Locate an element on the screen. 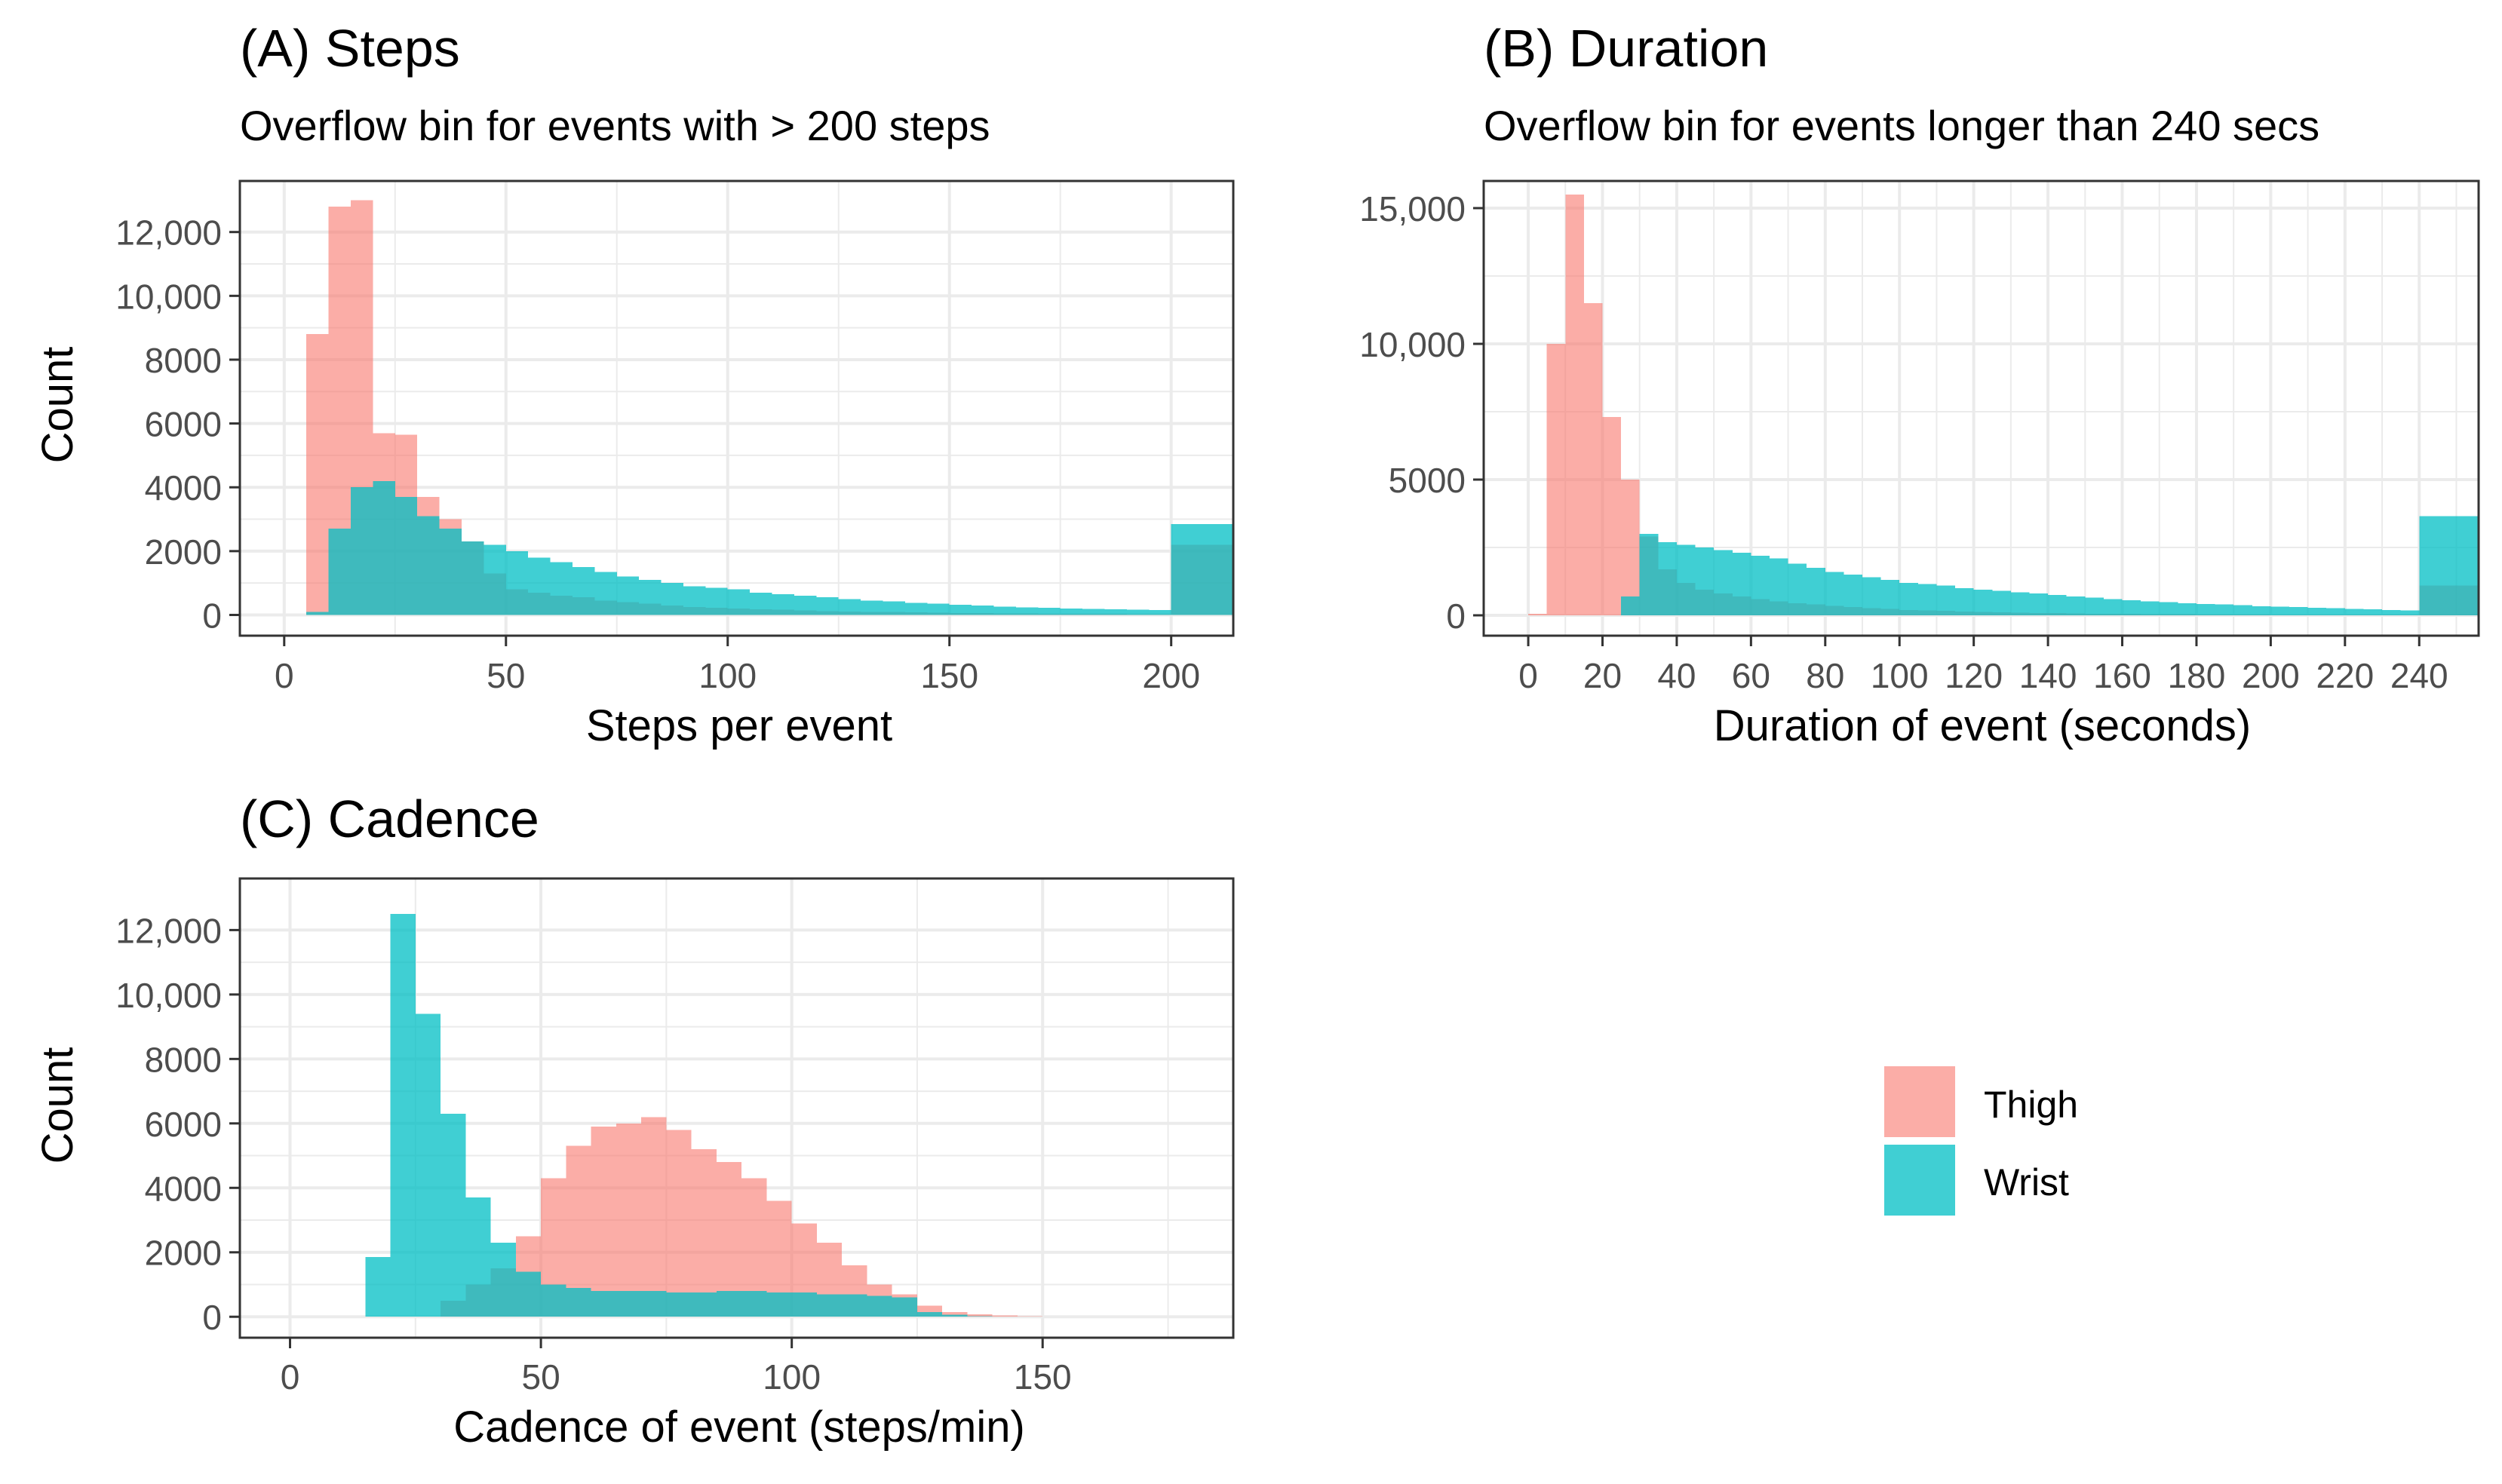  x-tick-label: 180 is located at coordinates (2197, 675).